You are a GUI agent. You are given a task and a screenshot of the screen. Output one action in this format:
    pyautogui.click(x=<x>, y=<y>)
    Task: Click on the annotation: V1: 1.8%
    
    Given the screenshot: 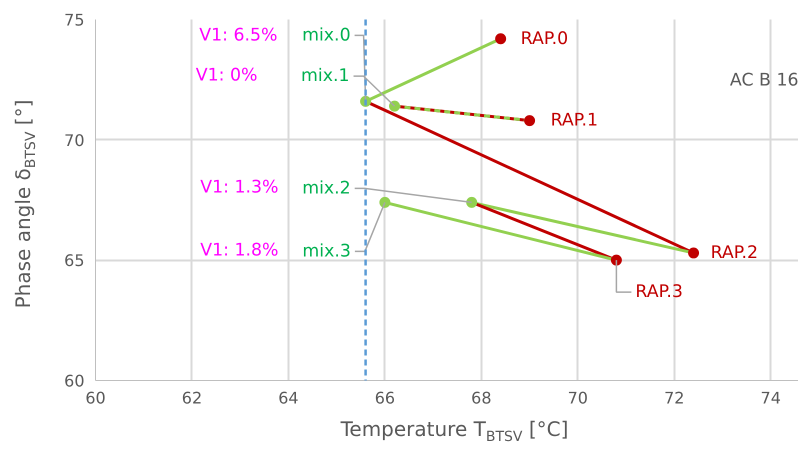 What is the action you would take?
    pyautogui.click(x=239, y=250)
    